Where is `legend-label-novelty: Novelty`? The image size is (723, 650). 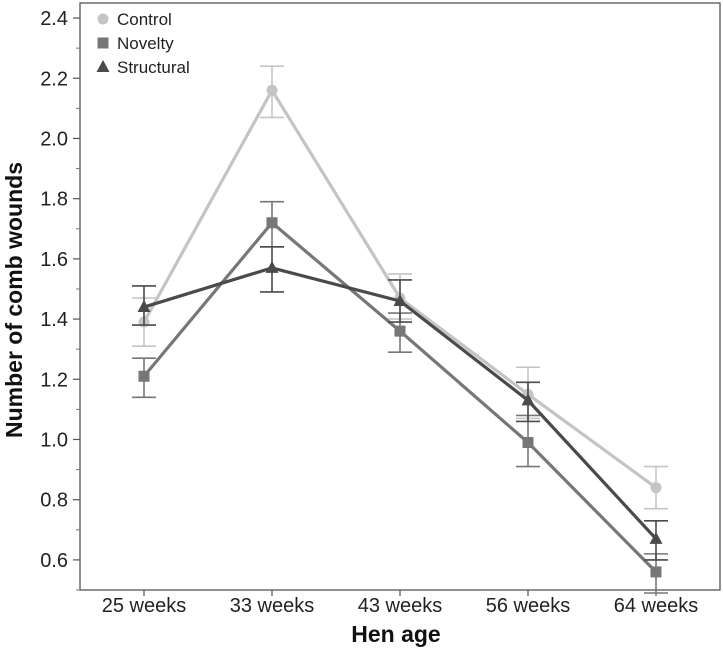 legend-label-novelty: Novelty is located at coordinates (145, 43).